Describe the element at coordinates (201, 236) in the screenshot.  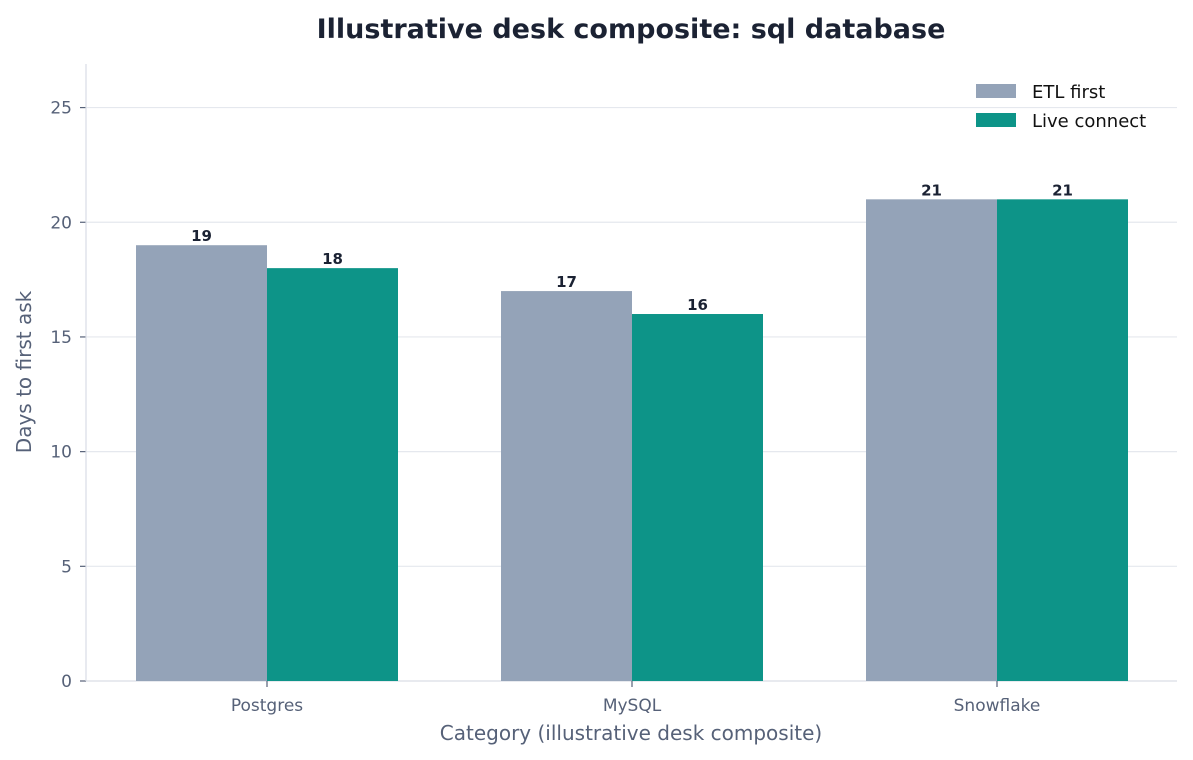
I see `bar-value-label: 19` at that location.